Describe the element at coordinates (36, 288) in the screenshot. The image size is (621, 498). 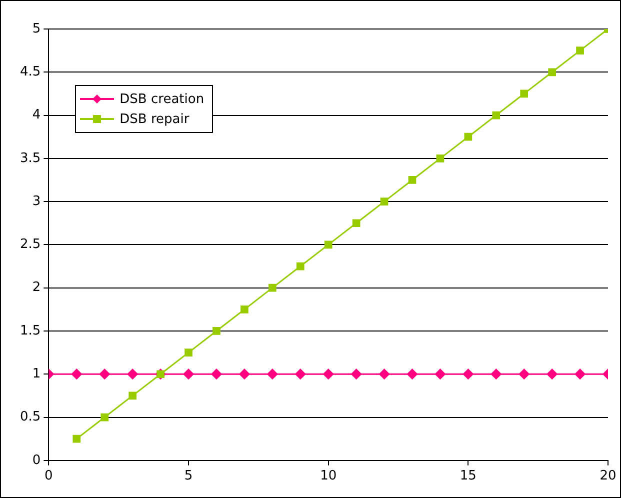
I see `y-tick-label: 2` at that location.